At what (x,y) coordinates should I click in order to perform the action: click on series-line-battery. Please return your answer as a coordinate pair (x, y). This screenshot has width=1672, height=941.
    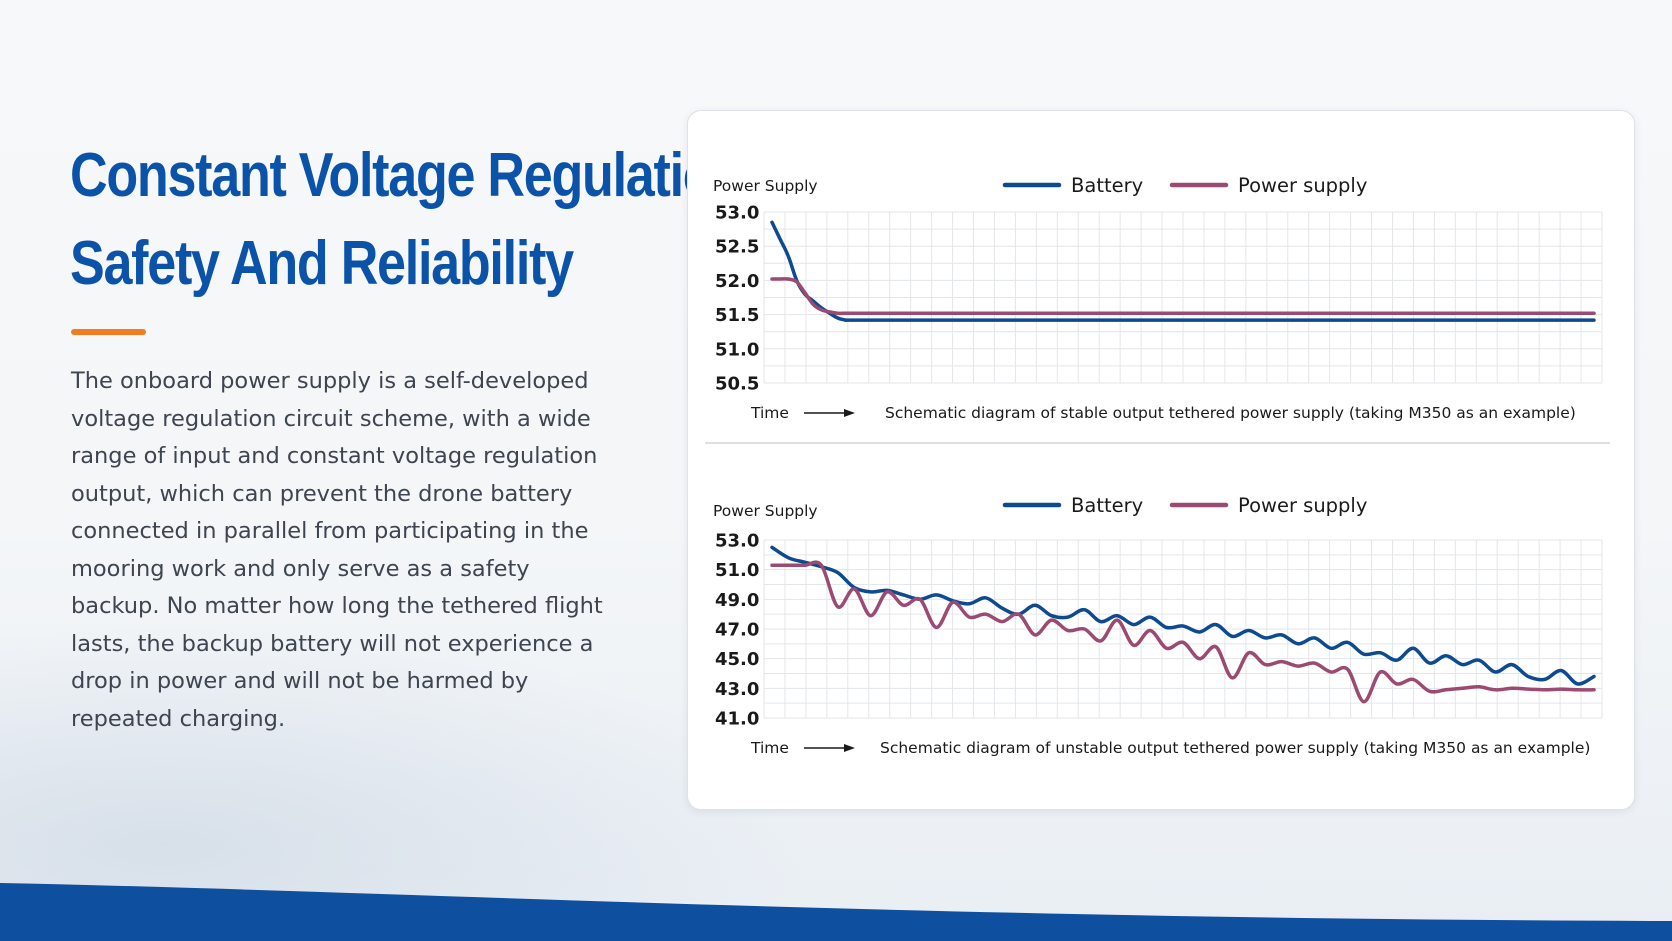
    Looking at the image, I should click on (1183, 615).